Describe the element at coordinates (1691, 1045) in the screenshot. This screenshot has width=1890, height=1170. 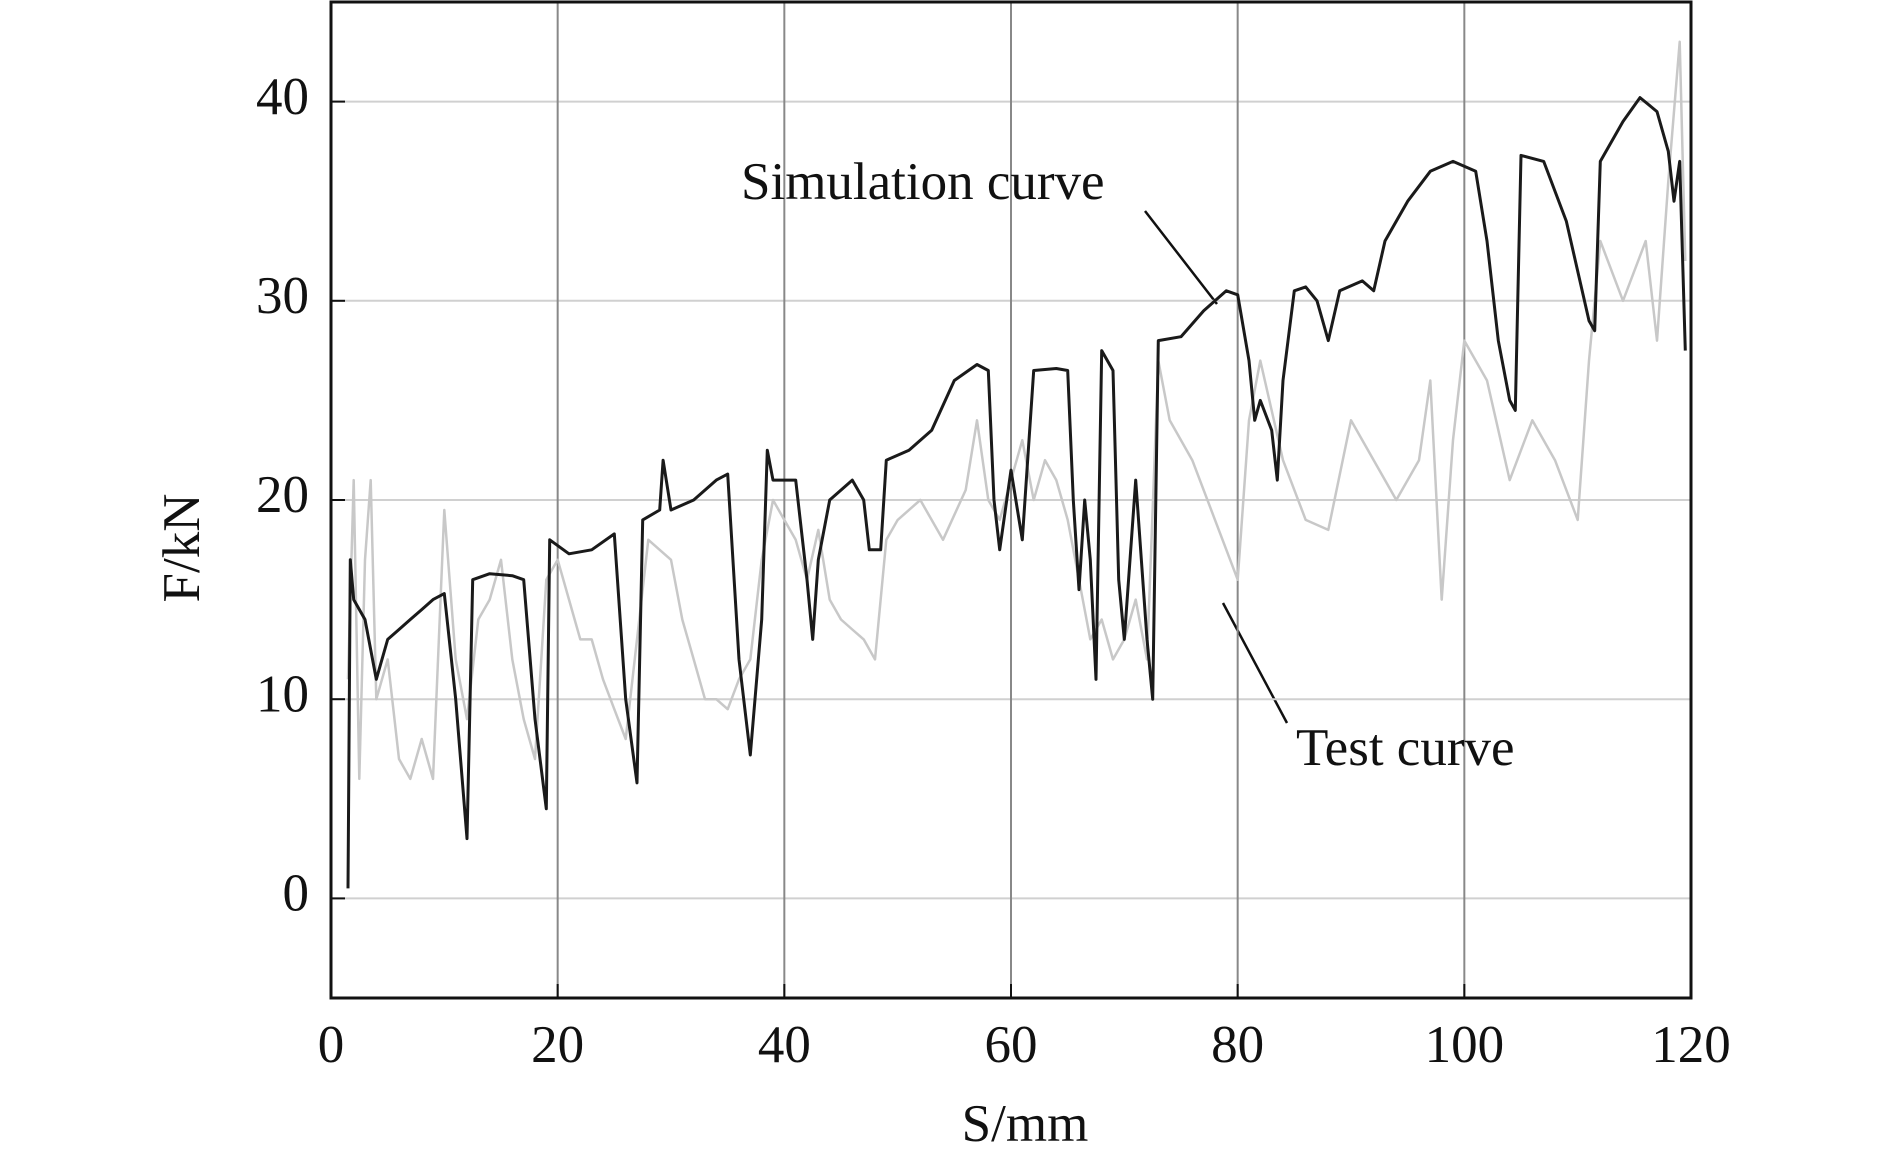
I see `x-tick-label: 120` at that location.